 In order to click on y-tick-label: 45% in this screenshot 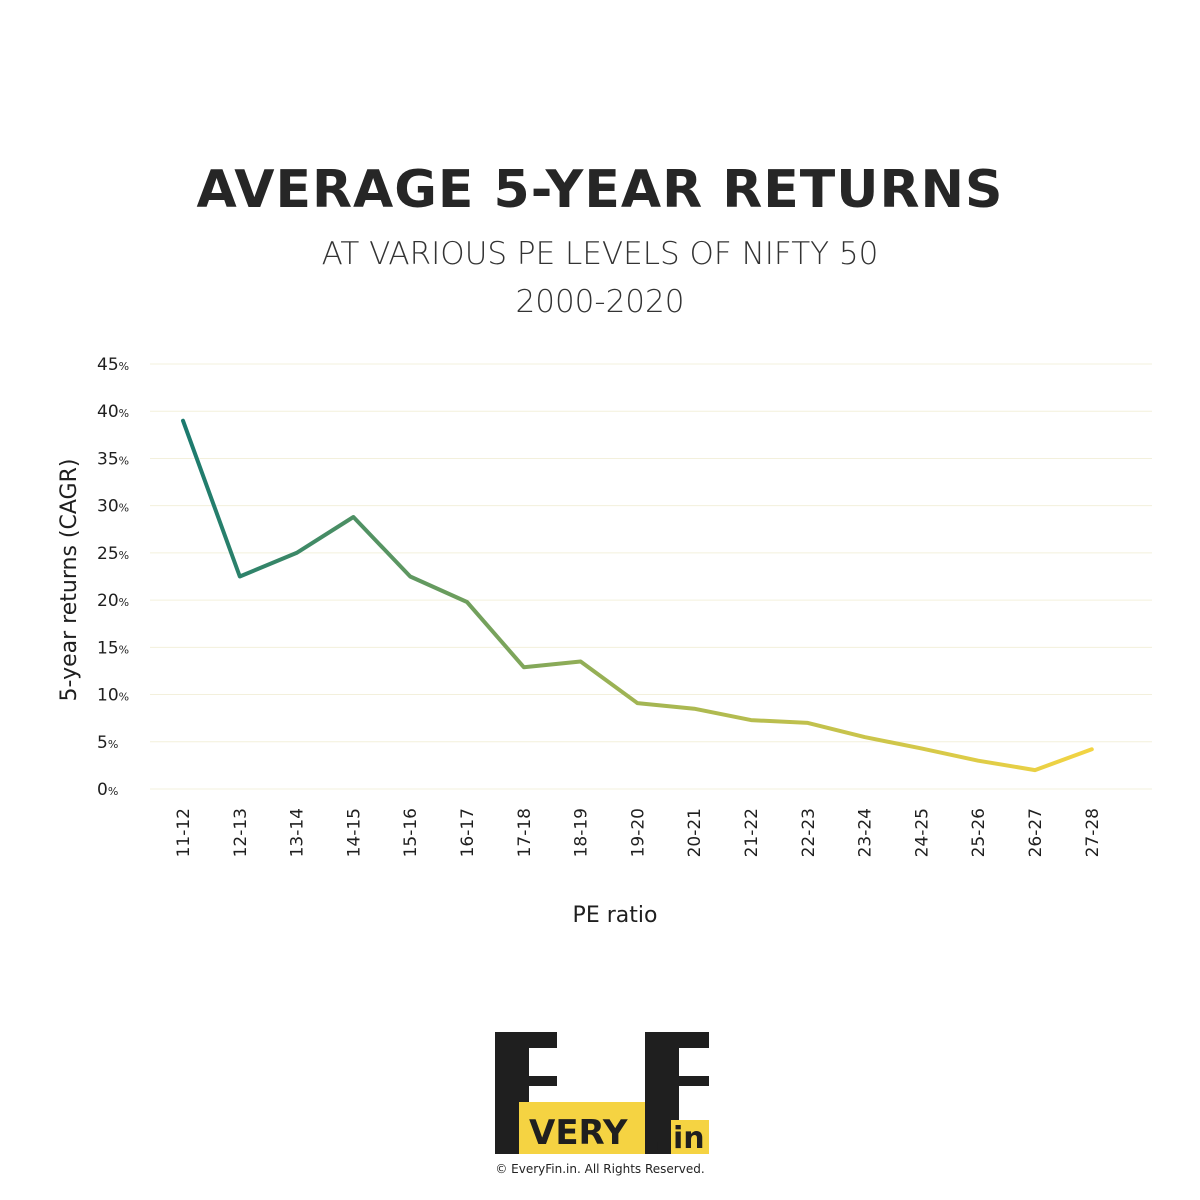, I will do `click(113, 365)`.